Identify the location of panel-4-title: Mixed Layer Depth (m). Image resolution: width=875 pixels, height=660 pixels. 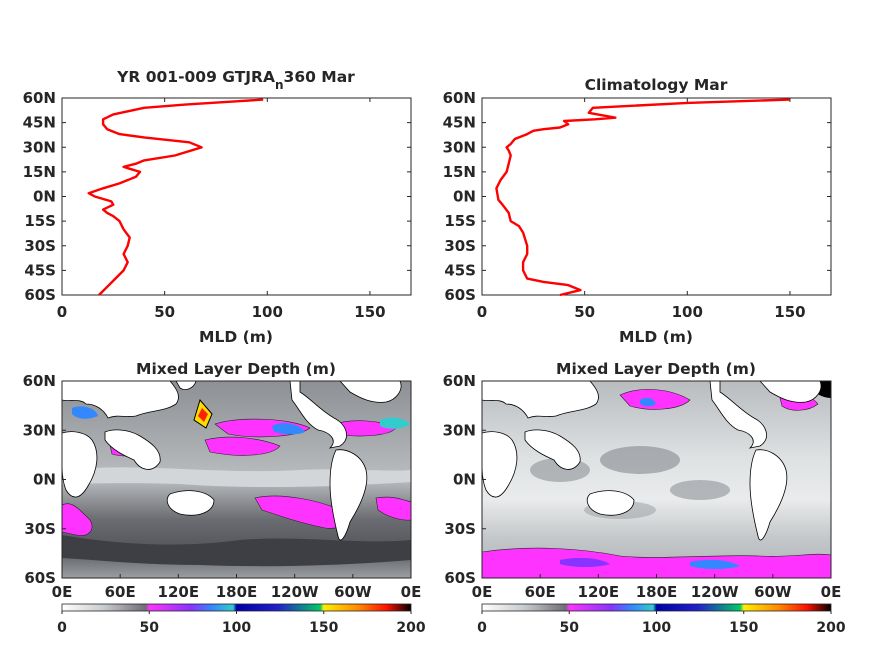
(656, 369).